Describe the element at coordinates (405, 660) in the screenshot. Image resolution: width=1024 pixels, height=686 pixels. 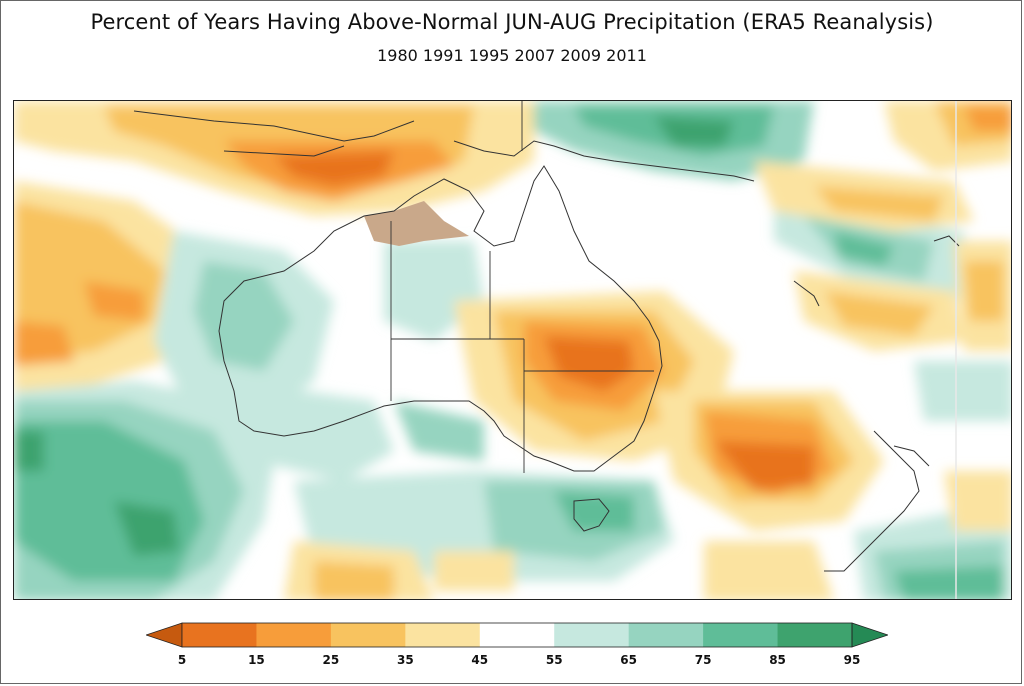
I see `colorbar-tick-label: 35` at that location.